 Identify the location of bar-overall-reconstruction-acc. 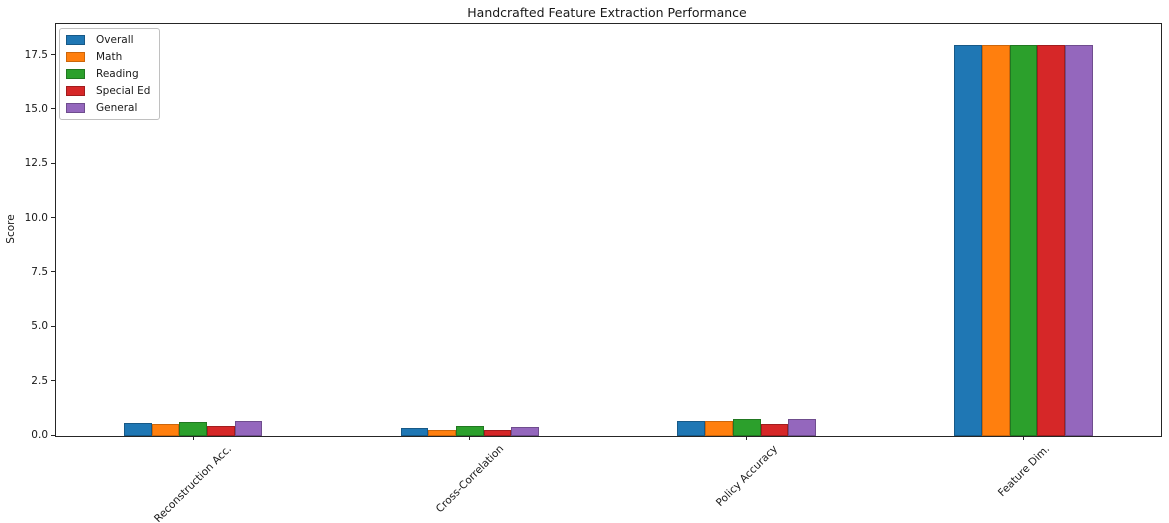
(137, 429).